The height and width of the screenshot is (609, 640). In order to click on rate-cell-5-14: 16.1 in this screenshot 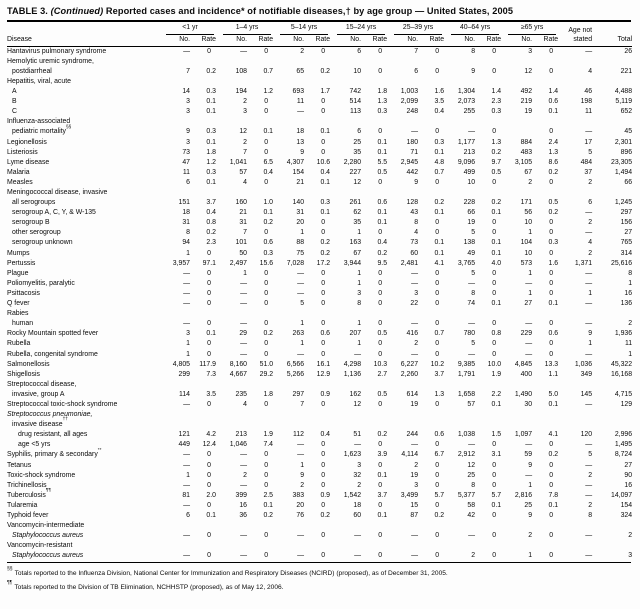, I will do `click(323, 364)`.